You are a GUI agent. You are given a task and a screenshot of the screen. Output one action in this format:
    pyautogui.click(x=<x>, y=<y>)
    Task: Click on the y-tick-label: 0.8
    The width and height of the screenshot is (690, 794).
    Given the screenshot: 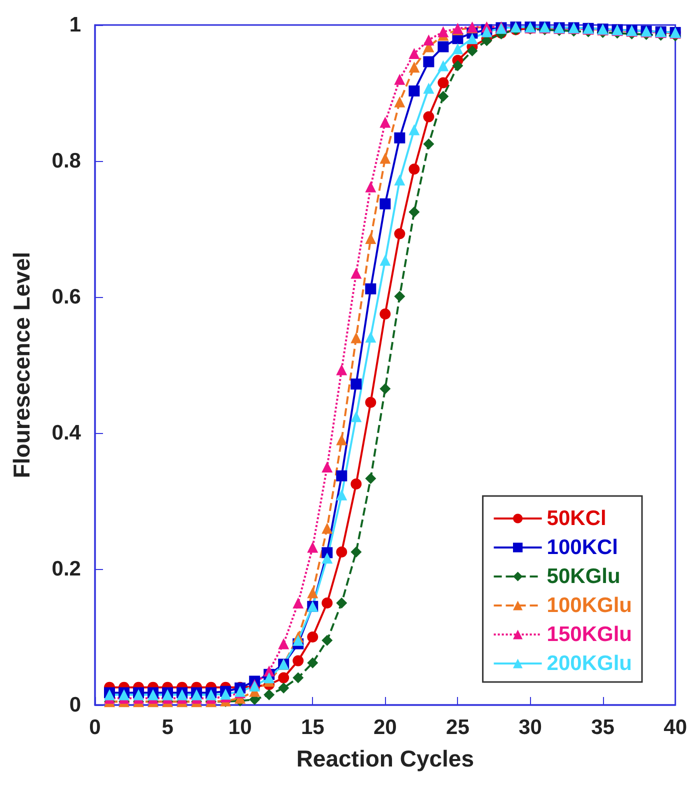 What is the action you would take?
    pyautogui.click(x=67, y=161)
    